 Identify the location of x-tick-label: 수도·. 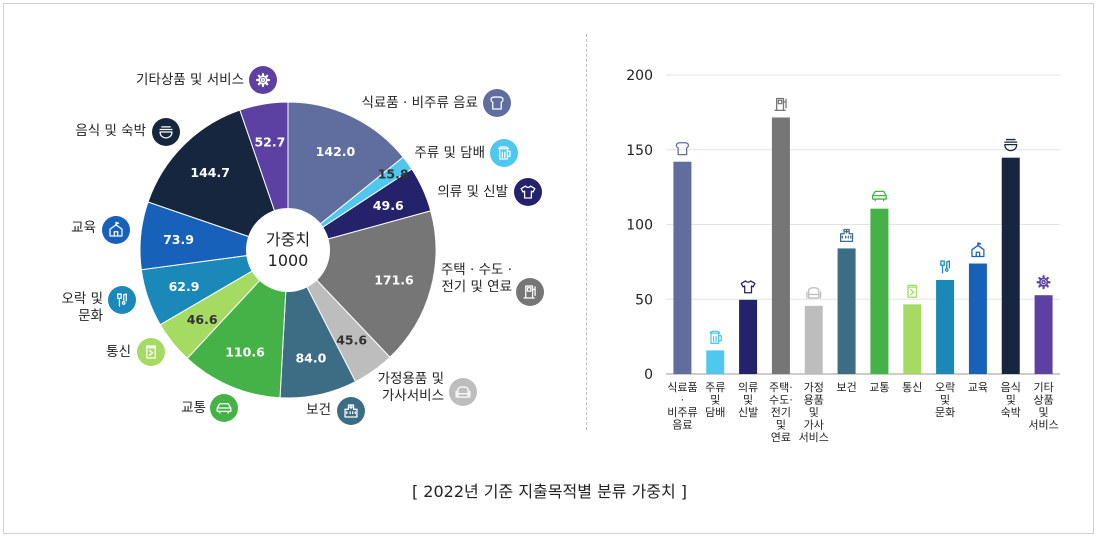
(781, 400).